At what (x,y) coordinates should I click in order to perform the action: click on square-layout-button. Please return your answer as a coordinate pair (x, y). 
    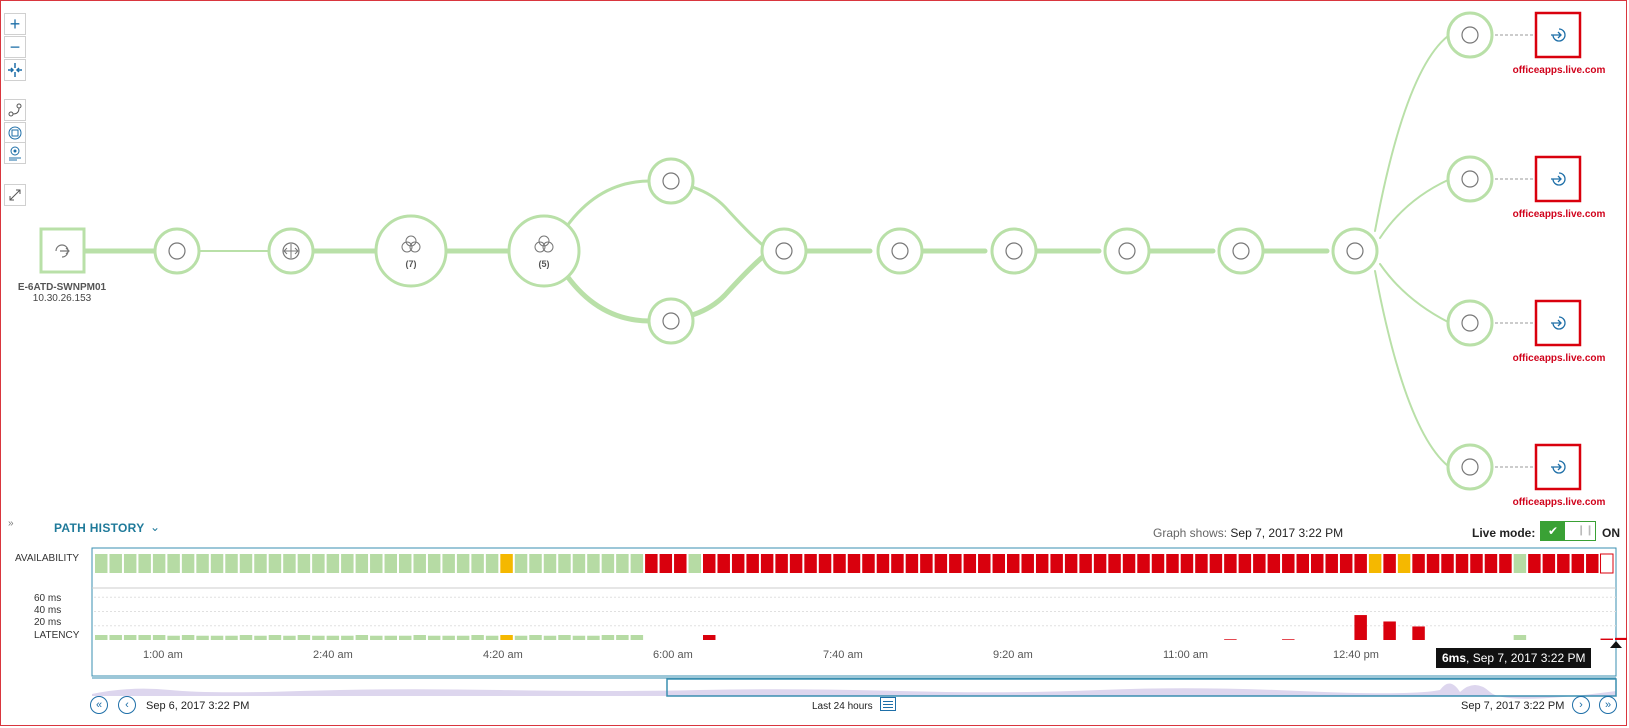
    Looking at the image, I should click on (15, 133).